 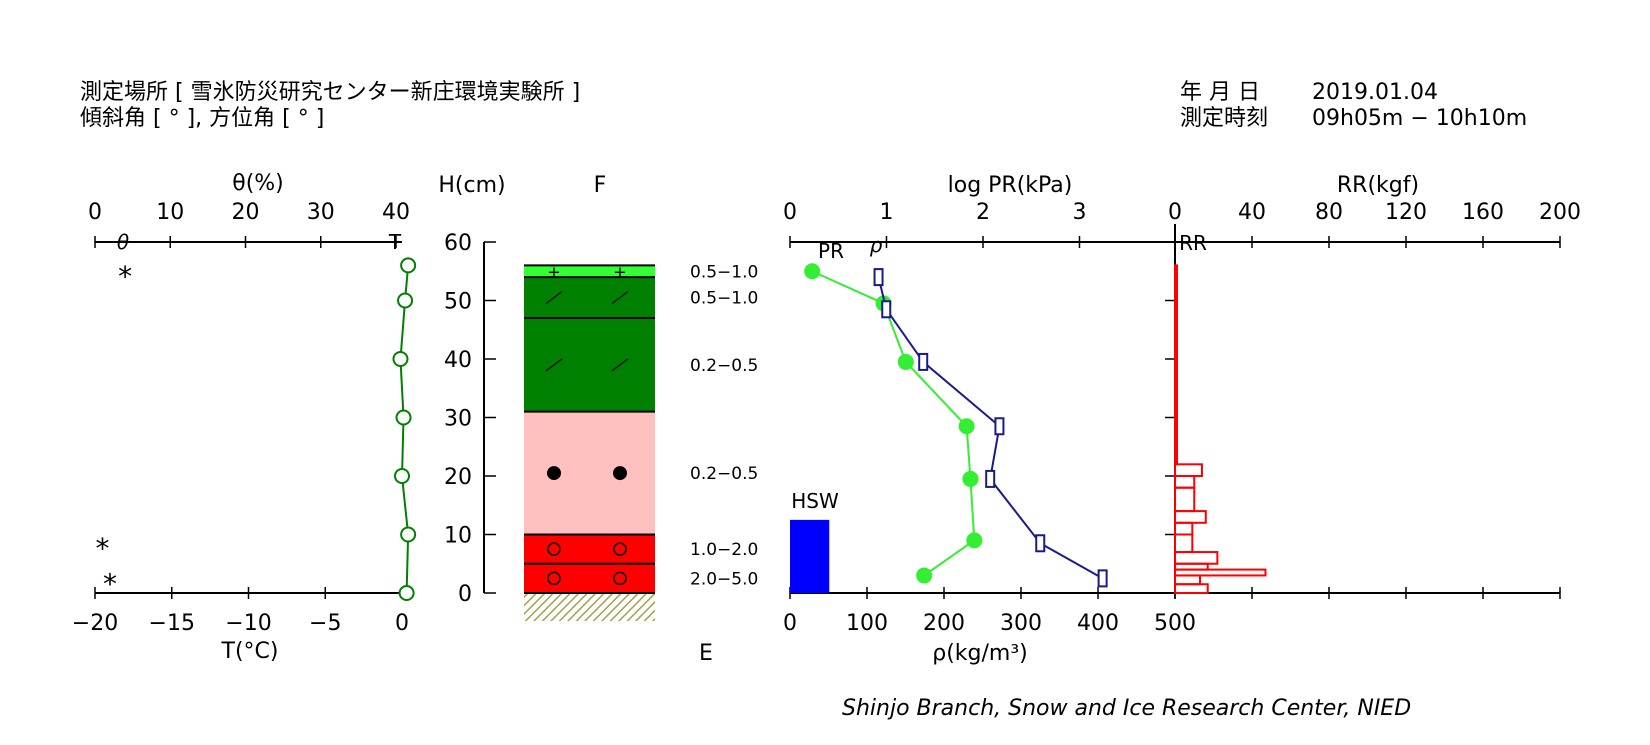 What do you see at coordinates (458, 302) in the screenshot?
I see `height-tick-label: 50` at bounding box center [458, 302].